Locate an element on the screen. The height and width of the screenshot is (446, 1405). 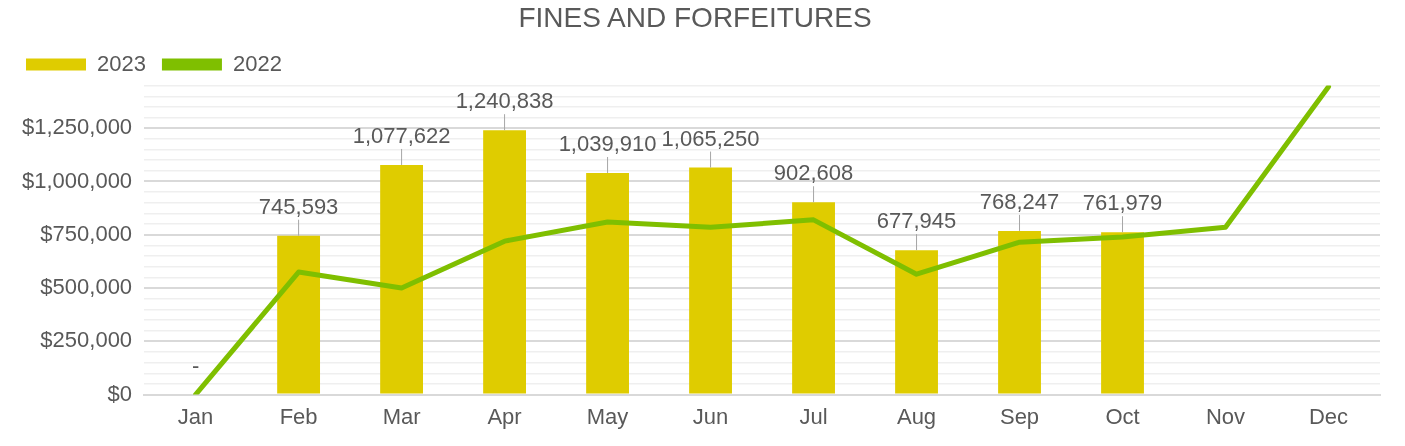
data-label: 1,077,622 is located at coordinates (401, 136).